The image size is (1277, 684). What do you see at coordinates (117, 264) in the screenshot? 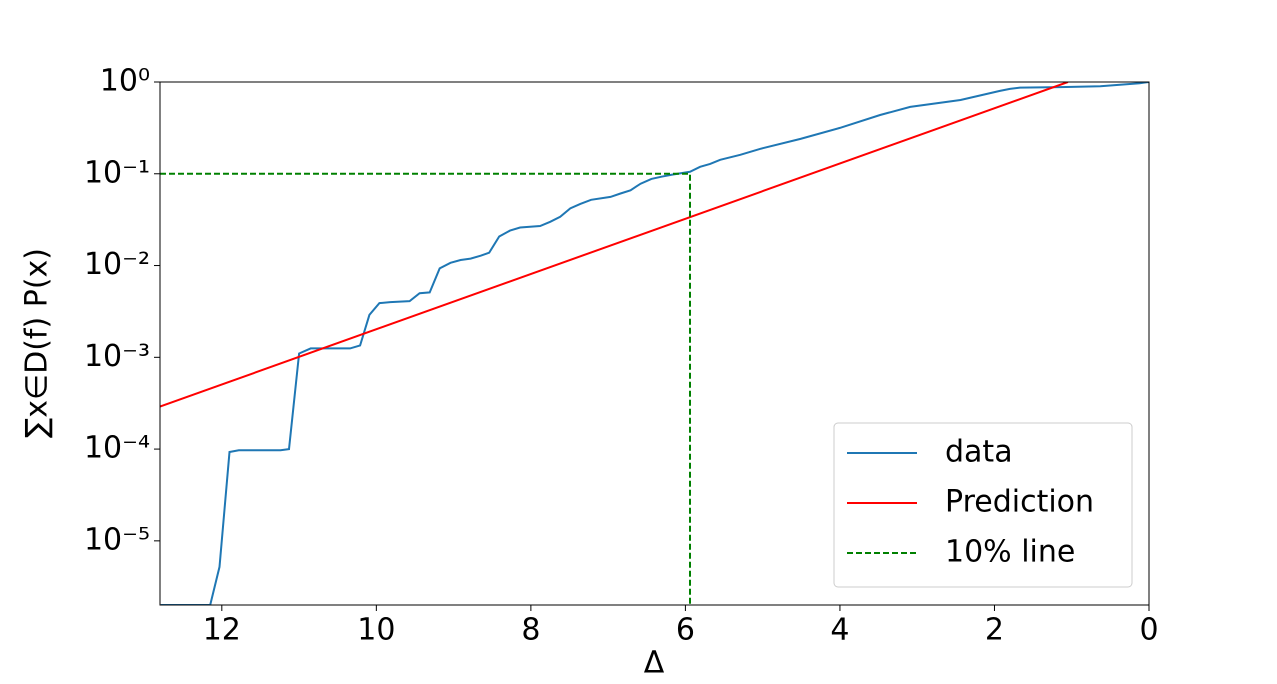
I see `y-tick-label: 10⁻²` at bounding box center [117, 264].